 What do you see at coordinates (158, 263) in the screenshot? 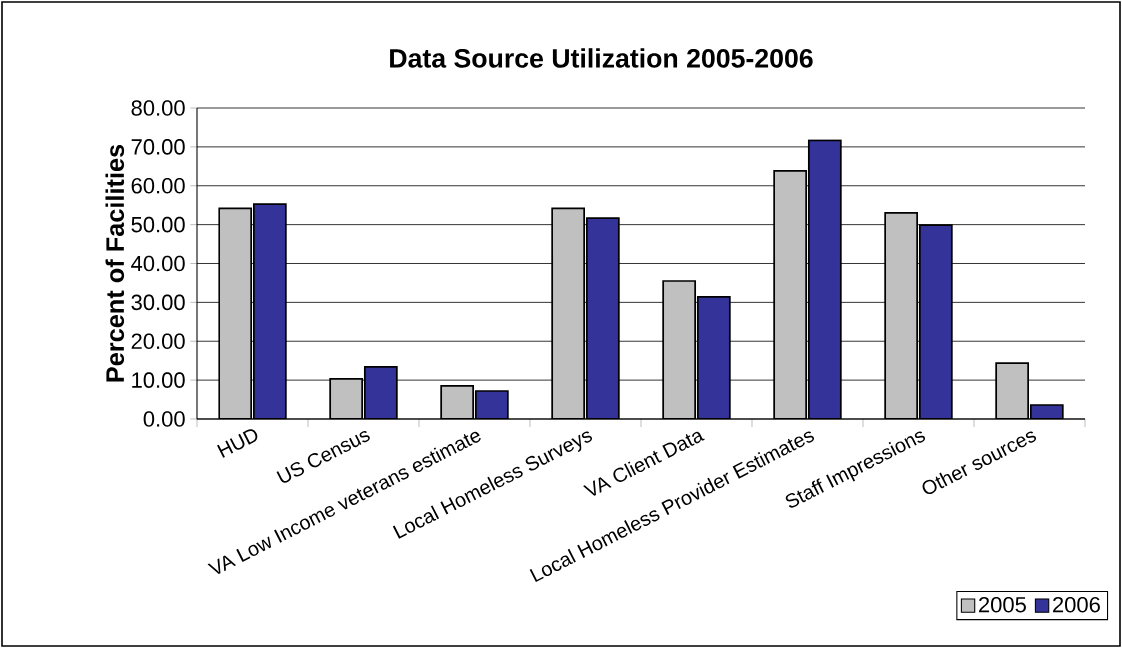
I see `y-tick-label: 40.00` at bounding box center [158, 263].